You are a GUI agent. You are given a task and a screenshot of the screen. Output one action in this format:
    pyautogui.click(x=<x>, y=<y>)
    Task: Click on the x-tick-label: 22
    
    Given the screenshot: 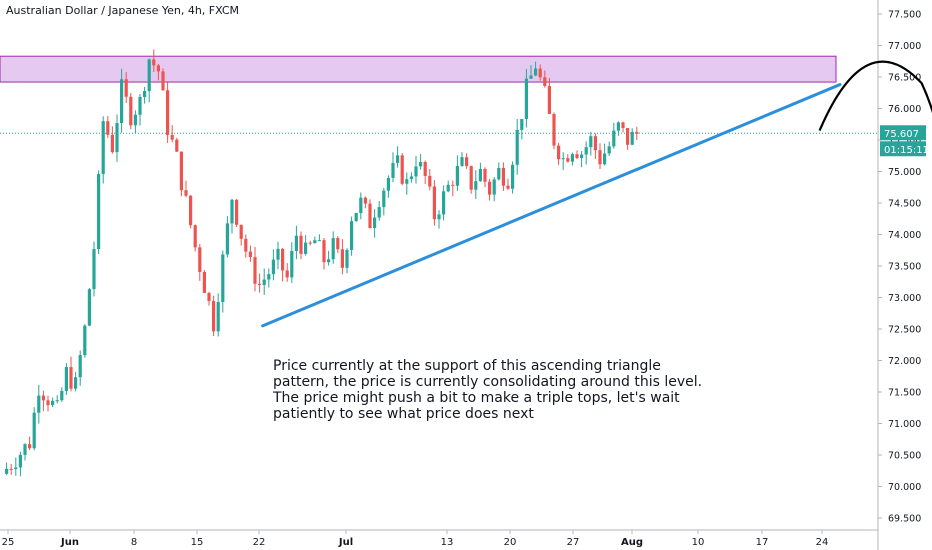 What is the action you would take?
    pyautogui.click(x=259, y=542)
    